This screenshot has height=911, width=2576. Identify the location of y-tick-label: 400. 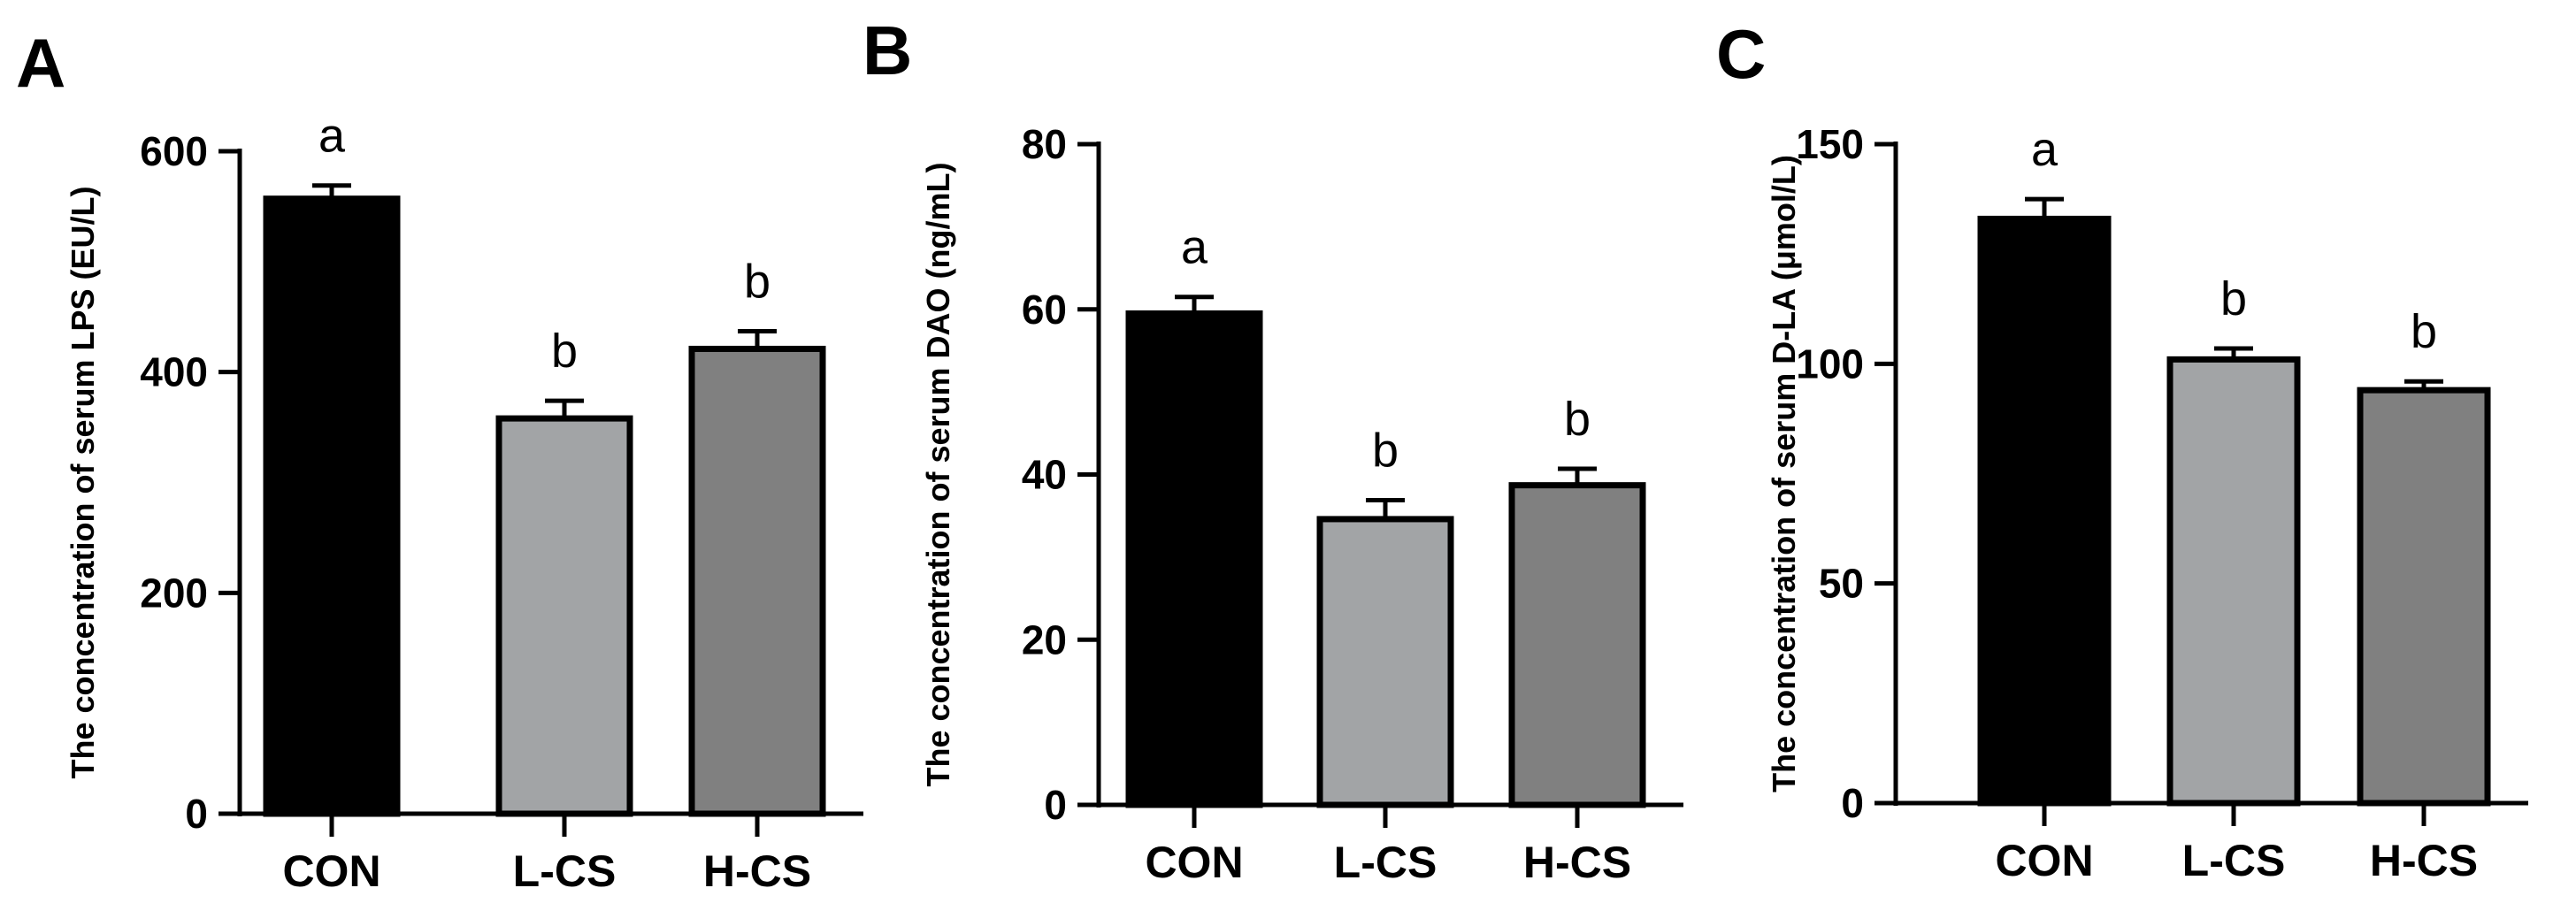
(174, 372).